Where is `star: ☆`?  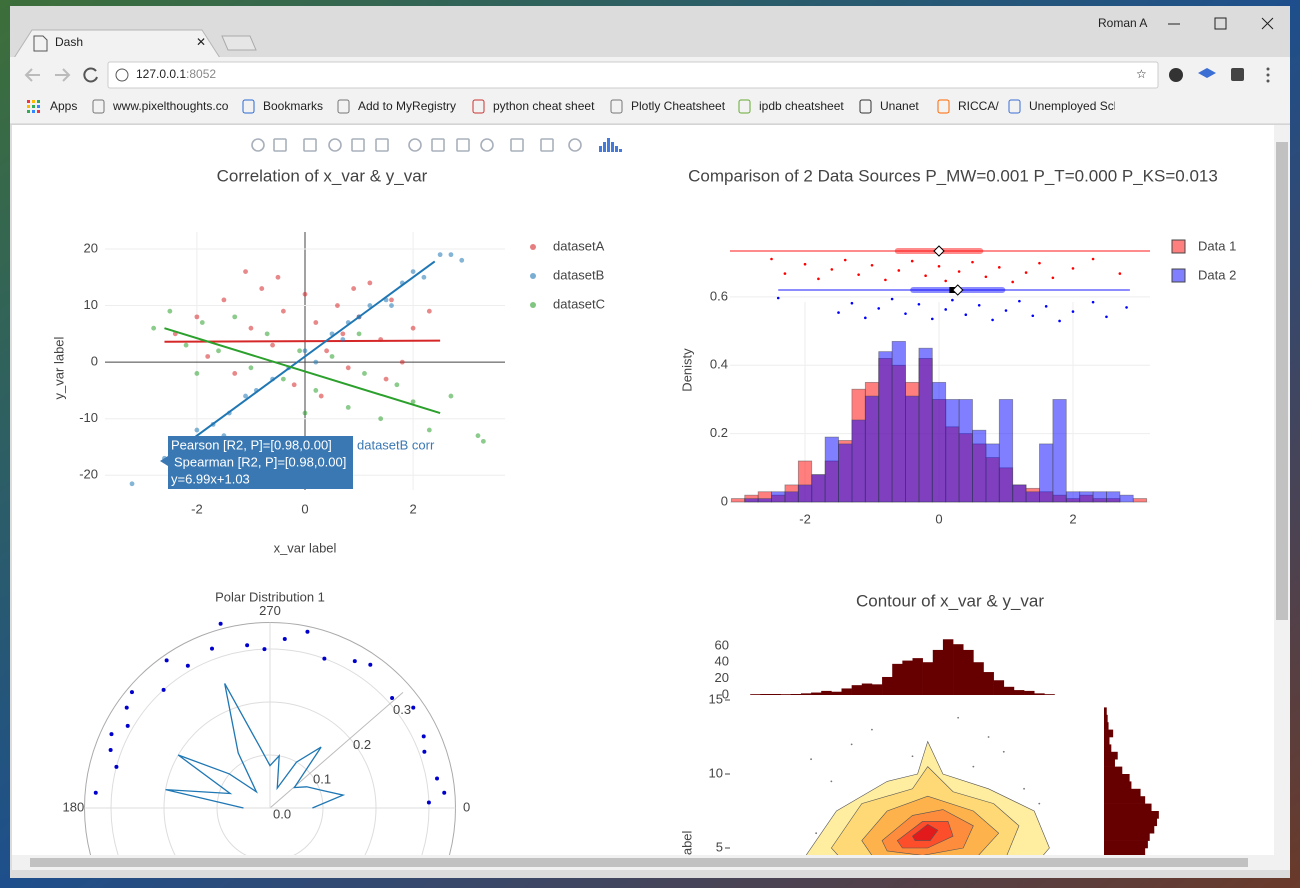
star: ☆ is located at coordinates (1141, 74).